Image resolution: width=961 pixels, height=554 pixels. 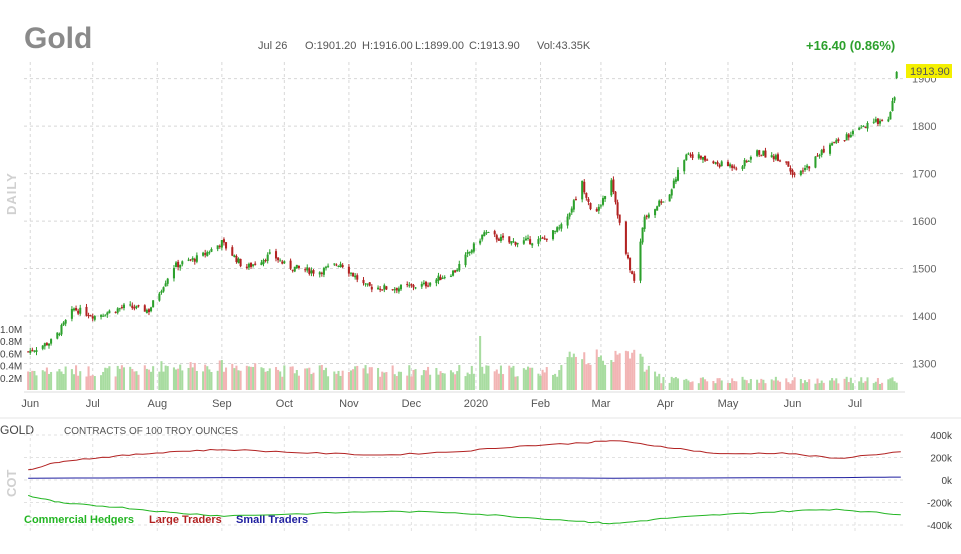 I want to click on x-axis-tick: Jun, so click(x=30, y=404).